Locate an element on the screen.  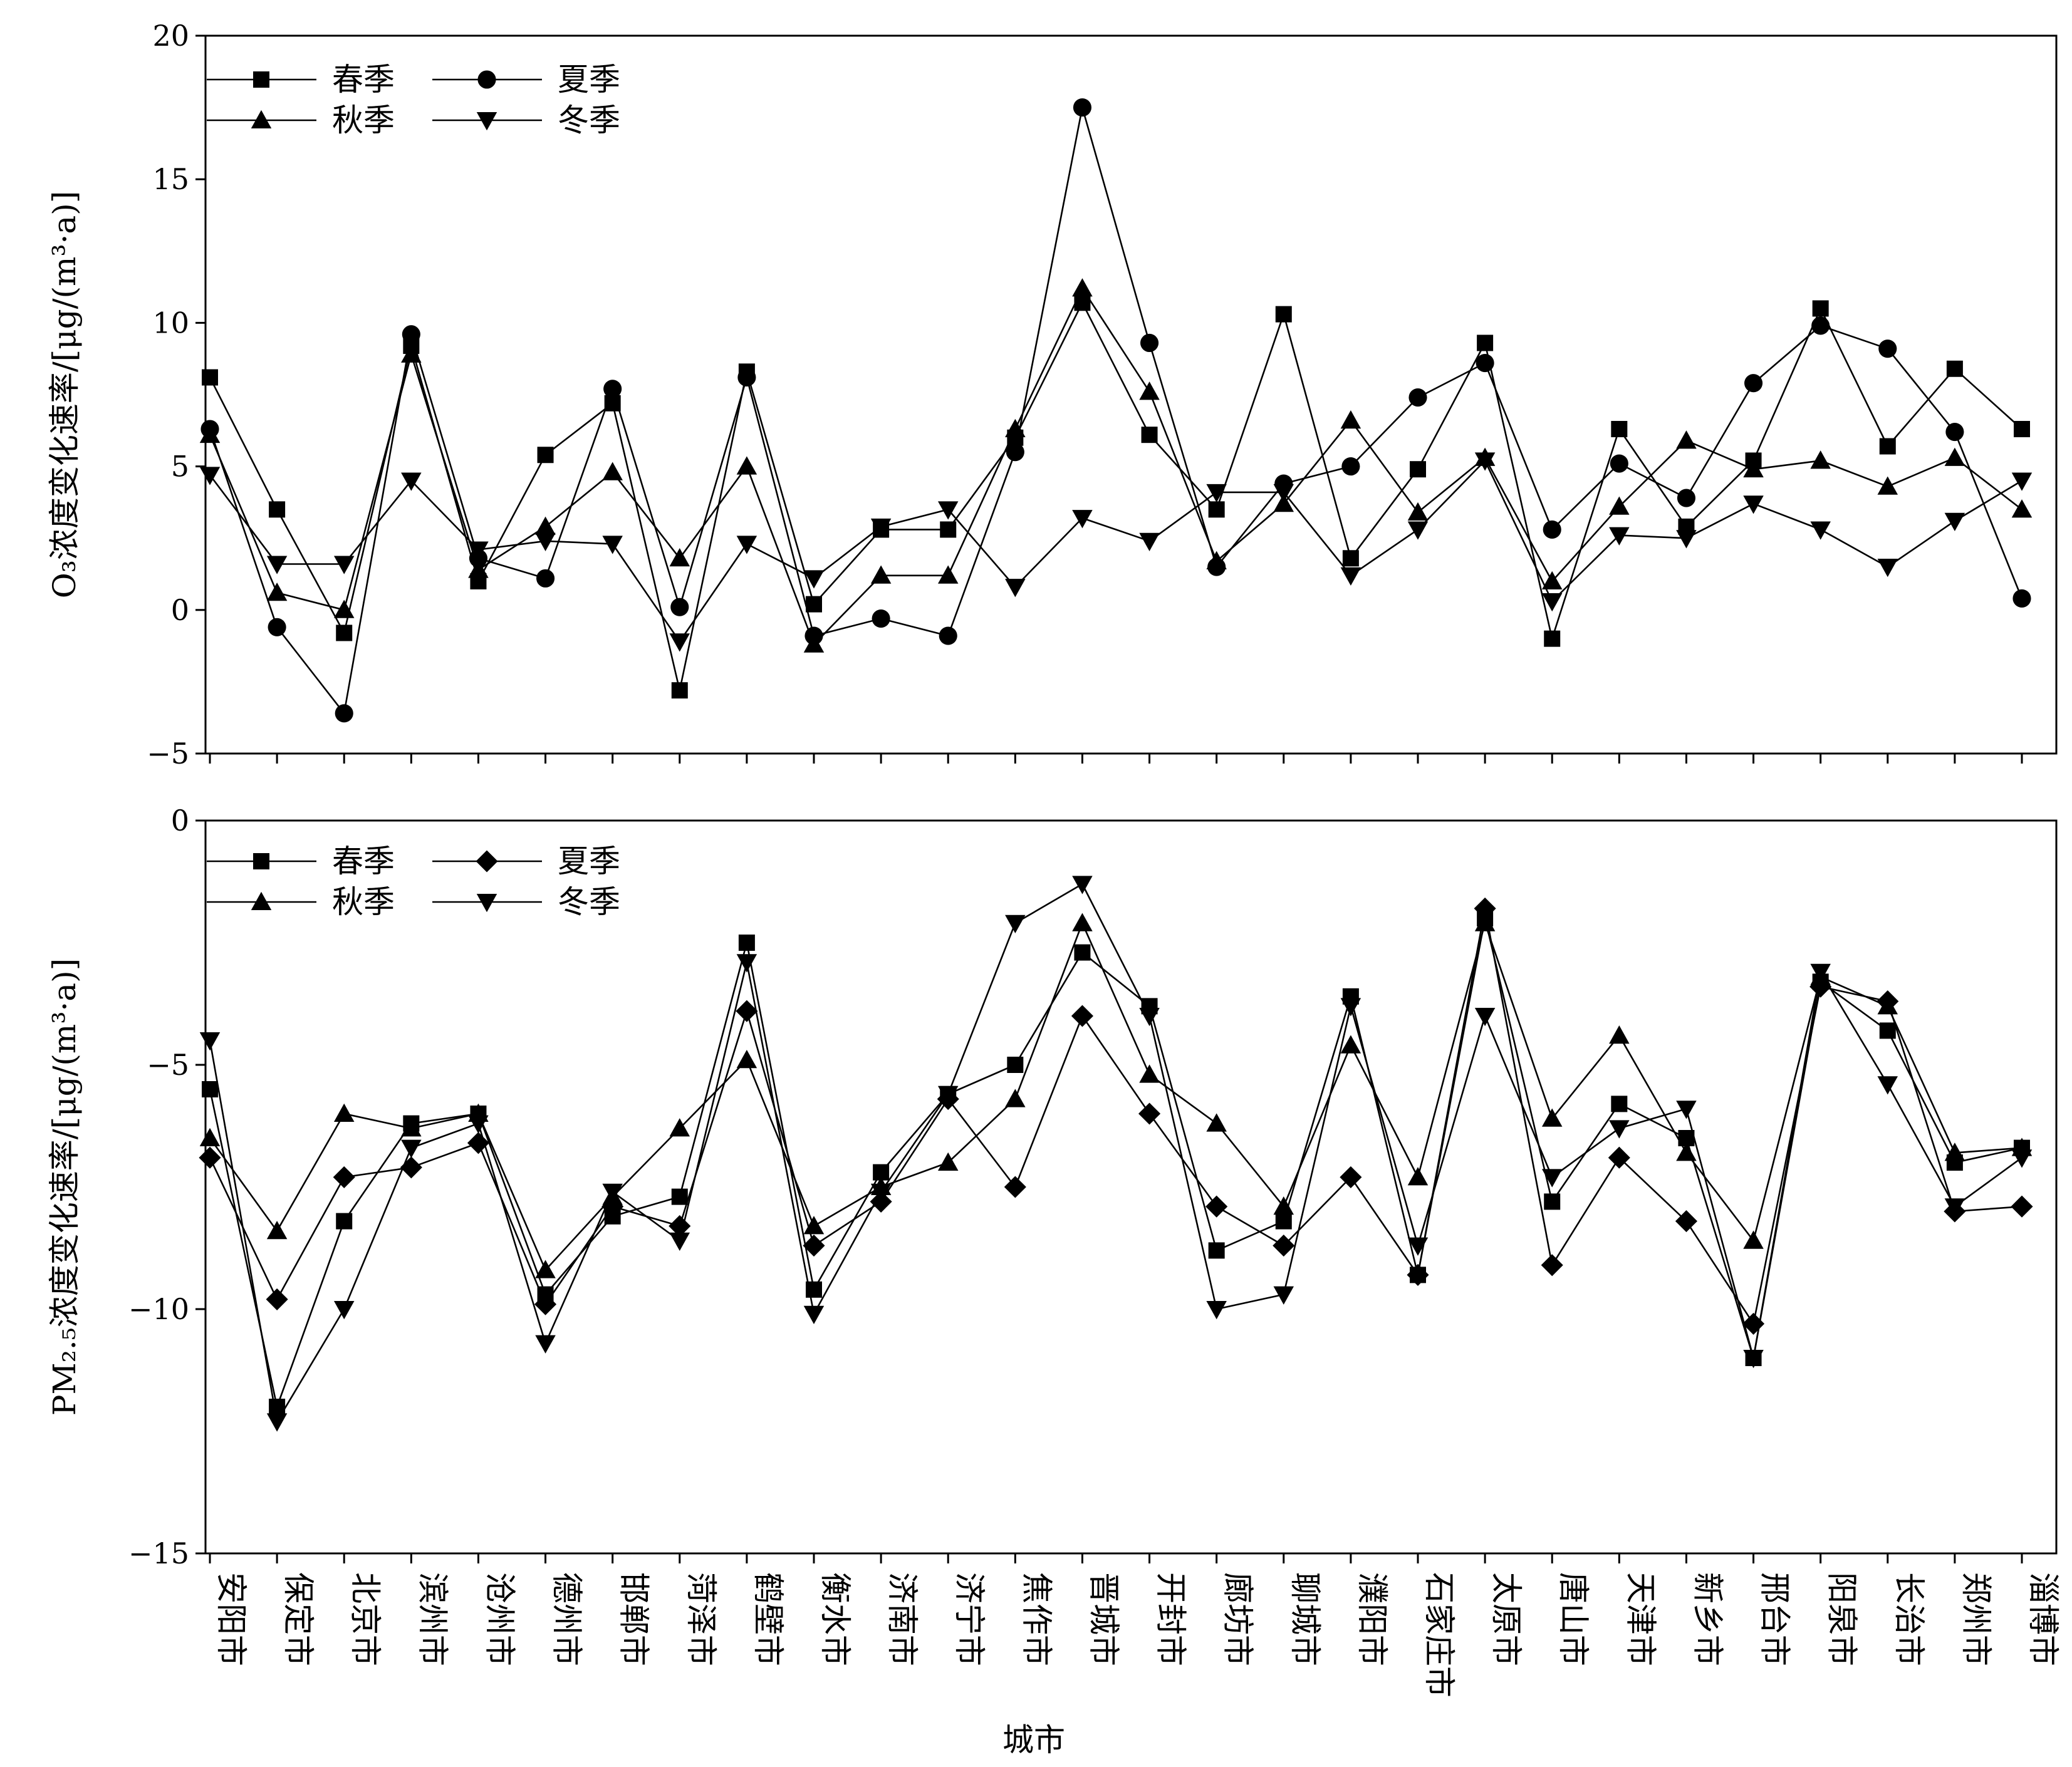
y-axis-label: O₃浓度变化速率/[μg/(m³·a)] is located at coordinates (64, 395).